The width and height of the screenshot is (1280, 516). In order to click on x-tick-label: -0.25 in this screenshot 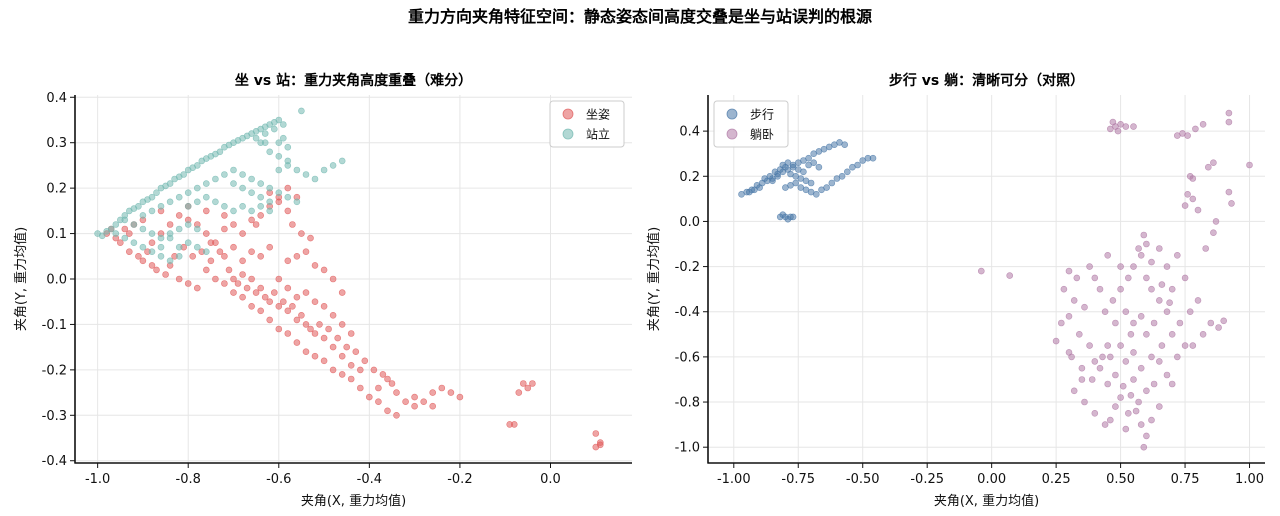, I will do `click(927, 479)`.